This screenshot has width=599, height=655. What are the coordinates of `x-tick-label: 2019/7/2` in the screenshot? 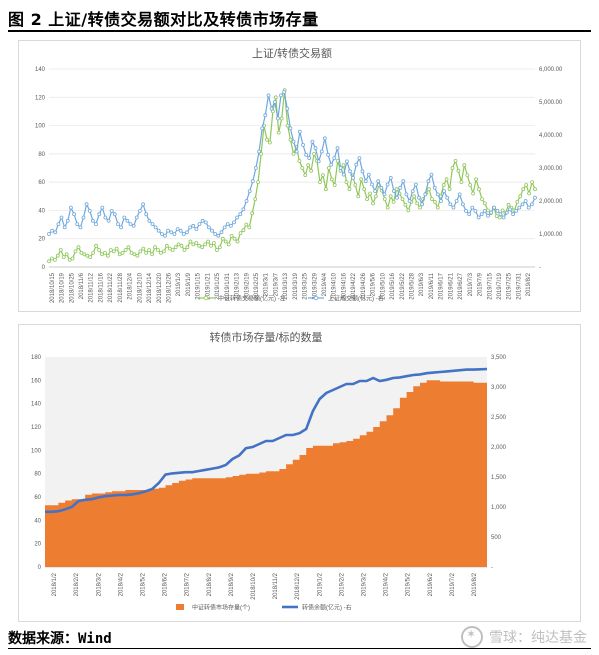 It's located at (453, 584).